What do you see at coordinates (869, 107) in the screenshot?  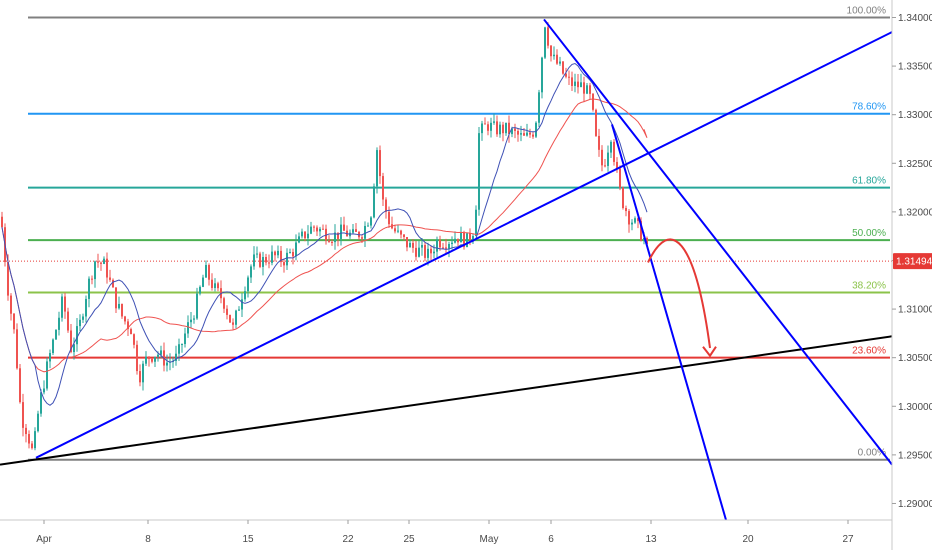 I see `fib-level-label: 78.60%` at bounding box center [869, 107].